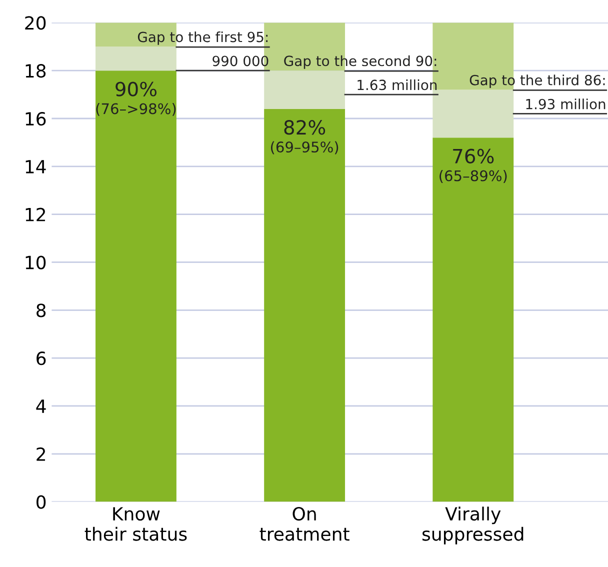 The height and width of the screenshot is (567, 608). What do you see at coordinates (360, 72) in the screenshot?
I see `annotation: Gap to the second 90: 1.63 million` at bounding box center [360, 72].